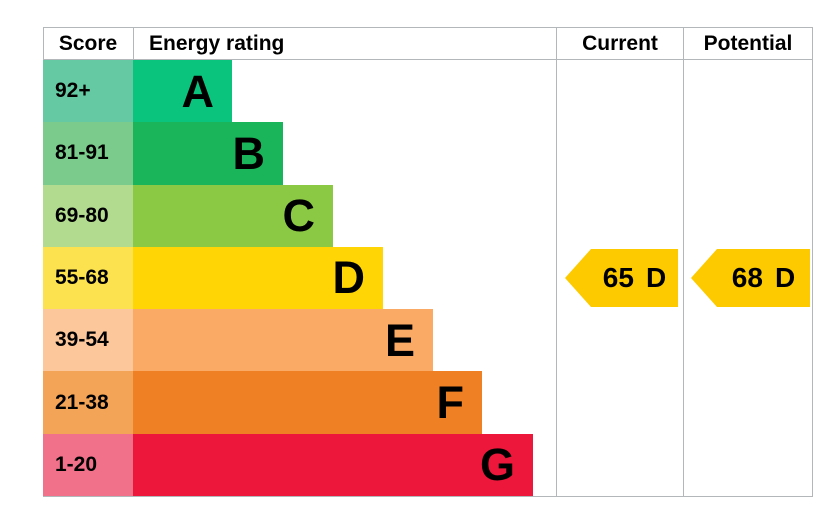 The image size is (835, 521). What do you see at coordinates (399, 340) in the screenshot?
I see `rating-letter: E` at bounding box center [399, 340].